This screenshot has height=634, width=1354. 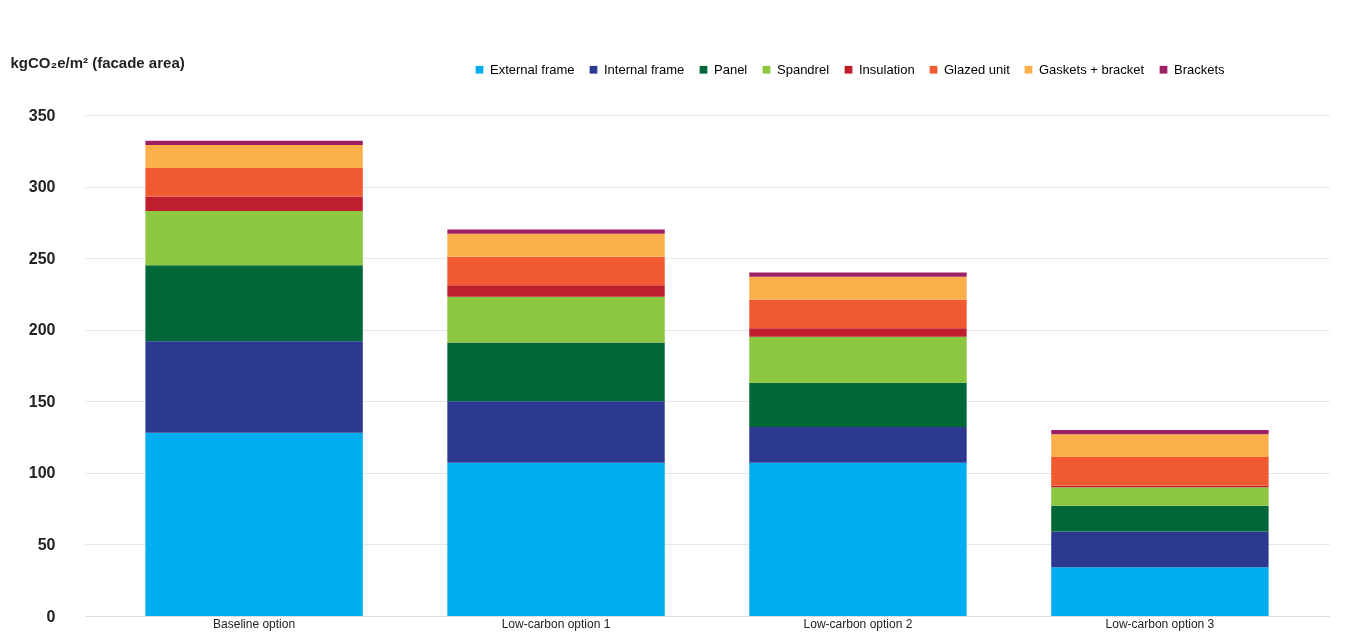 I want to click on y-tick-label: 150, so click(x=42, y=401).